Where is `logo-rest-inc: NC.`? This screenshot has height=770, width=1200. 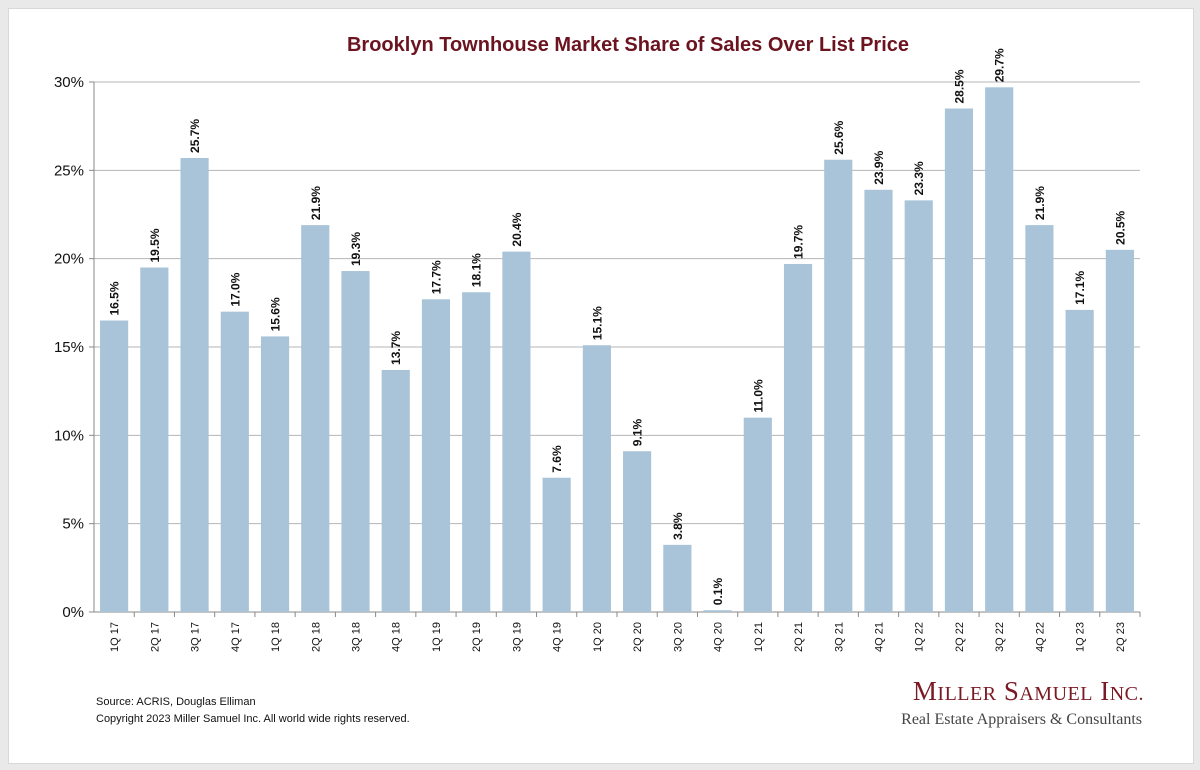
logo-rest-inc: NC. is located at coordinates (1126, 694).